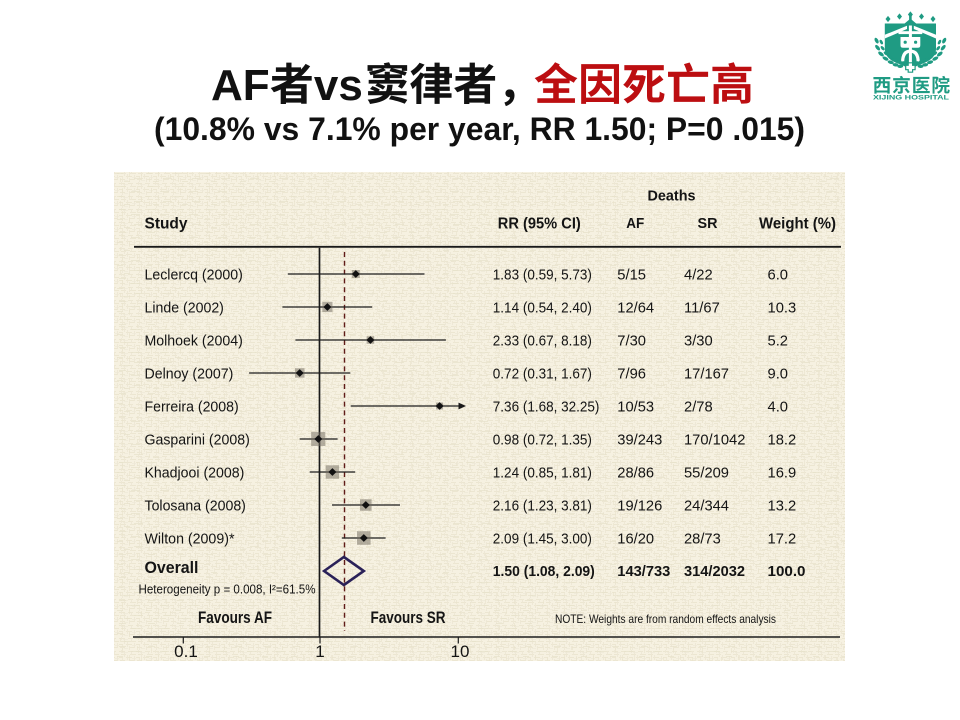 Image resolution: width=960 pixels, height=720 pixels. I want to click on svg-text: 39/243, so click(639, 440).